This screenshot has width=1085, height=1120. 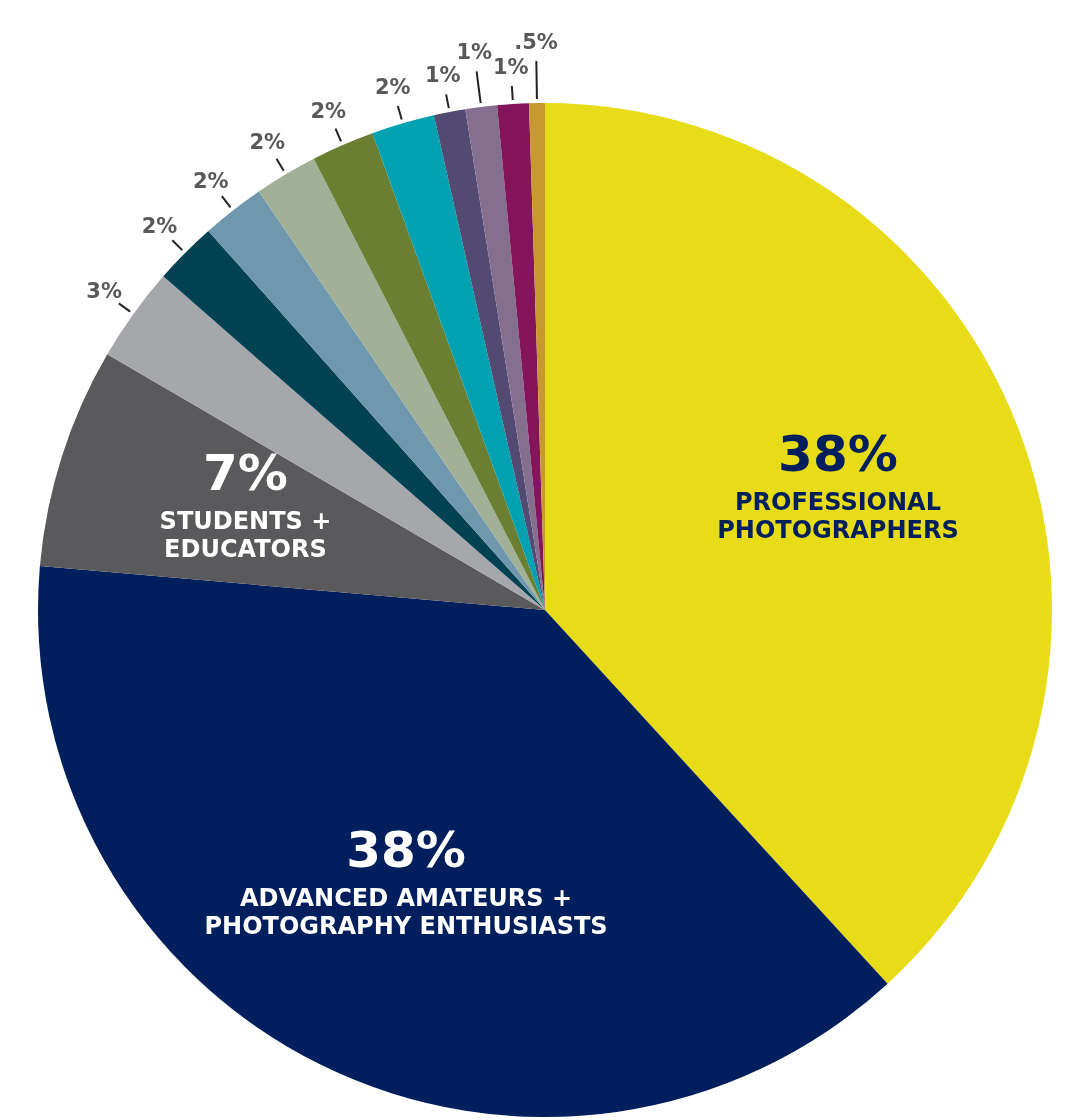 I want to click on slice-label: PROFESSIONAL PHOTOGRAPHERS, so click(x=838, y=516).